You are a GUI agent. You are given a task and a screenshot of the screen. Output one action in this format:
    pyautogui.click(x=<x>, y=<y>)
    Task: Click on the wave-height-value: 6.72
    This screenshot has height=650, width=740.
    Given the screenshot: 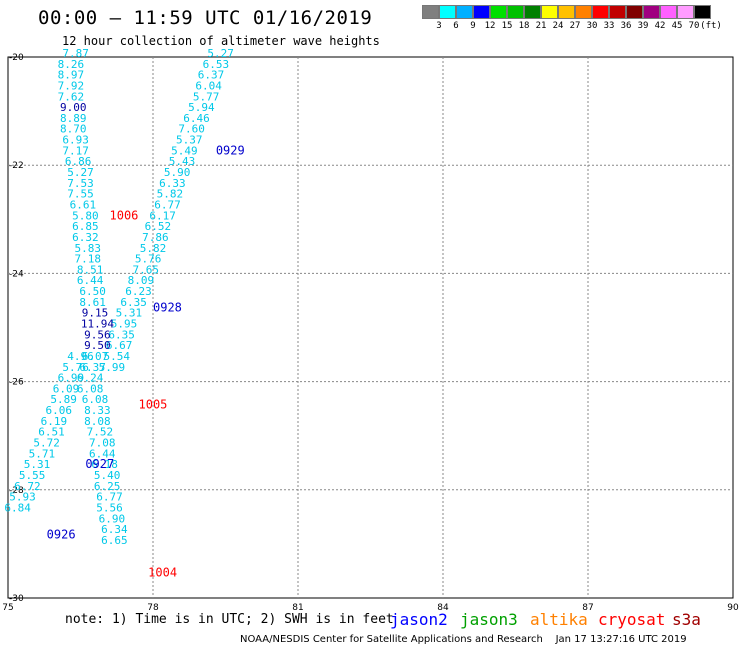 What is the action you would take?
    pyautogui.click(x=27, y=486)
    